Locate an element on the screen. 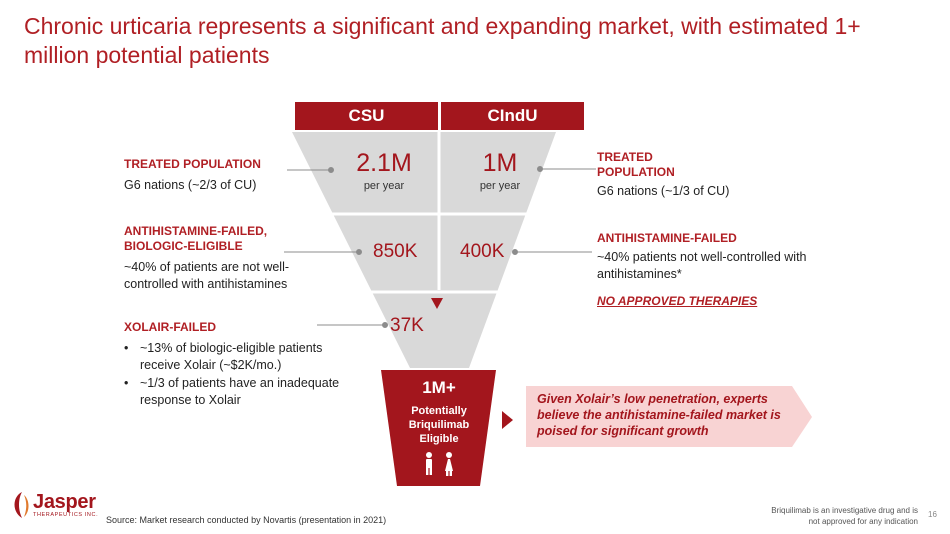 This screenshot has width=950, height=534. eligible-label: Potentially Briquilimab Eligible is located at coordinates (439, 425).